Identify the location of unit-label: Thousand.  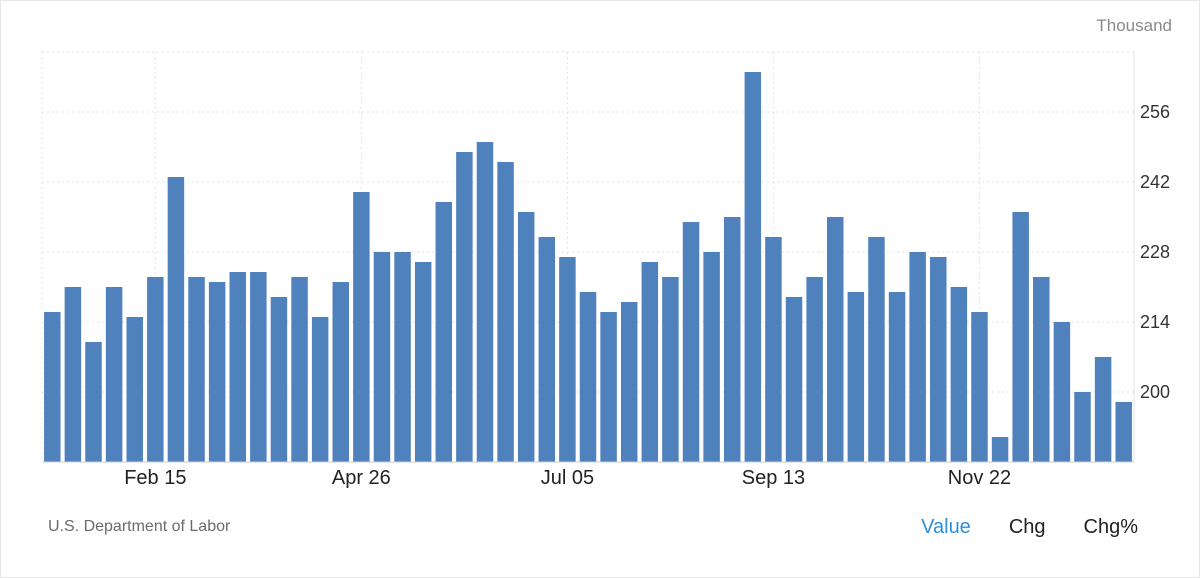
(1134, 25).